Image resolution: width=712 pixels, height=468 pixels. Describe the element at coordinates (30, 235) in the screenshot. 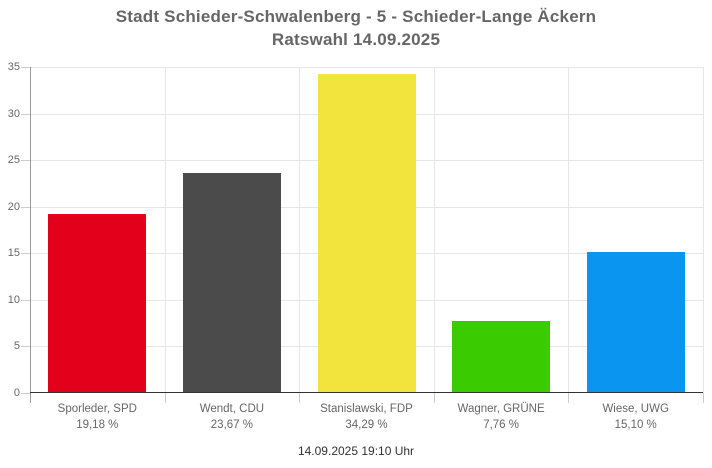

I see `y-axis-line` at that location.